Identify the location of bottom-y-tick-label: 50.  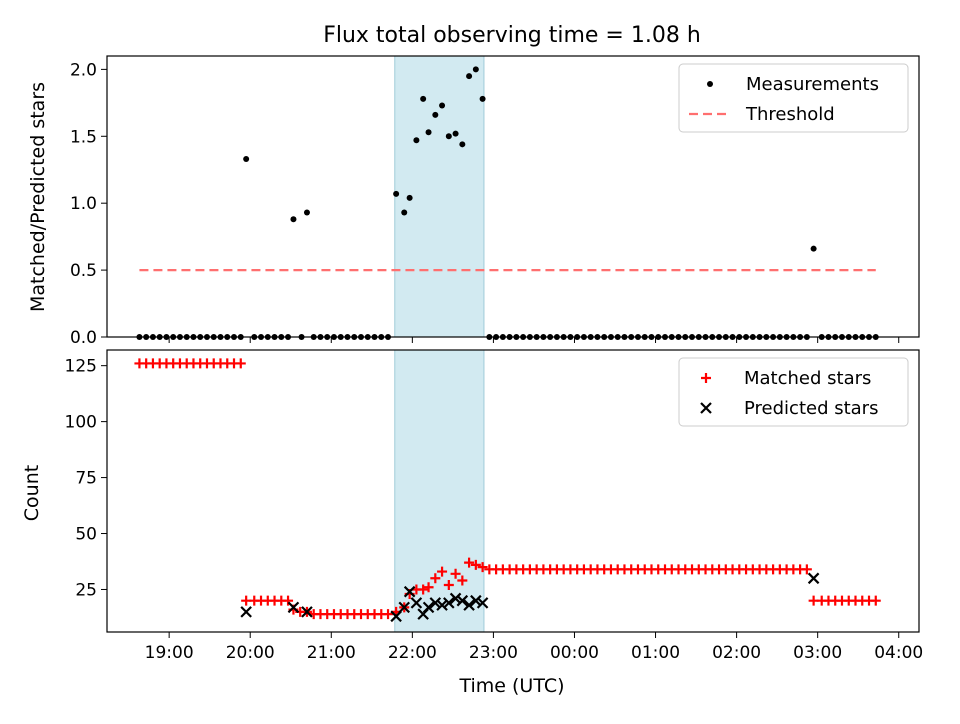
(86, 535).